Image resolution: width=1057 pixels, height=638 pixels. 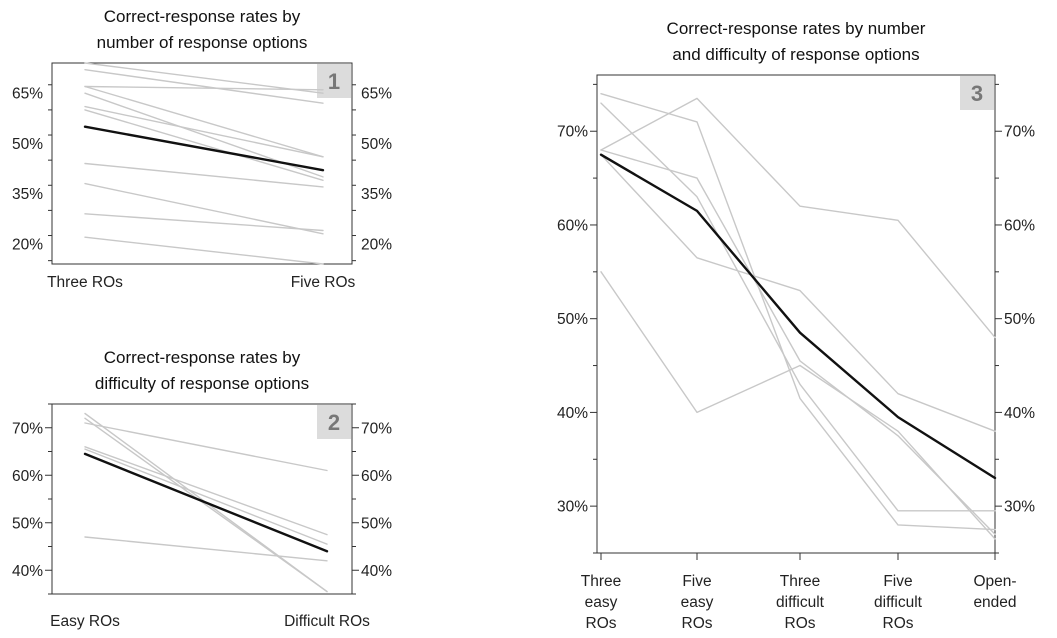 I want to click on x-category-label: Three ROs, so click(x=85, y=282).